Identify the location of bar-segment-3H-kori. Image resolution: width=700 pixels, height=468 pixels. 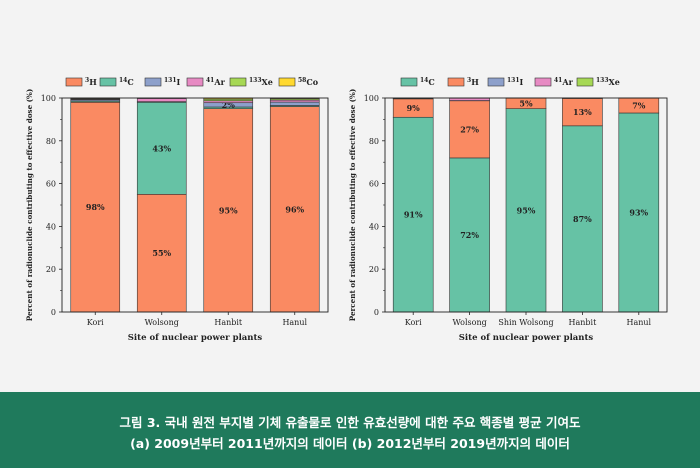
(95, 207).